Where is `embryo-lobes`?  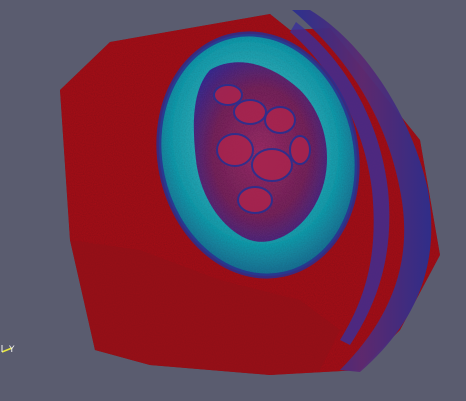
embryo-lobes is located at coordinates (262, 149).